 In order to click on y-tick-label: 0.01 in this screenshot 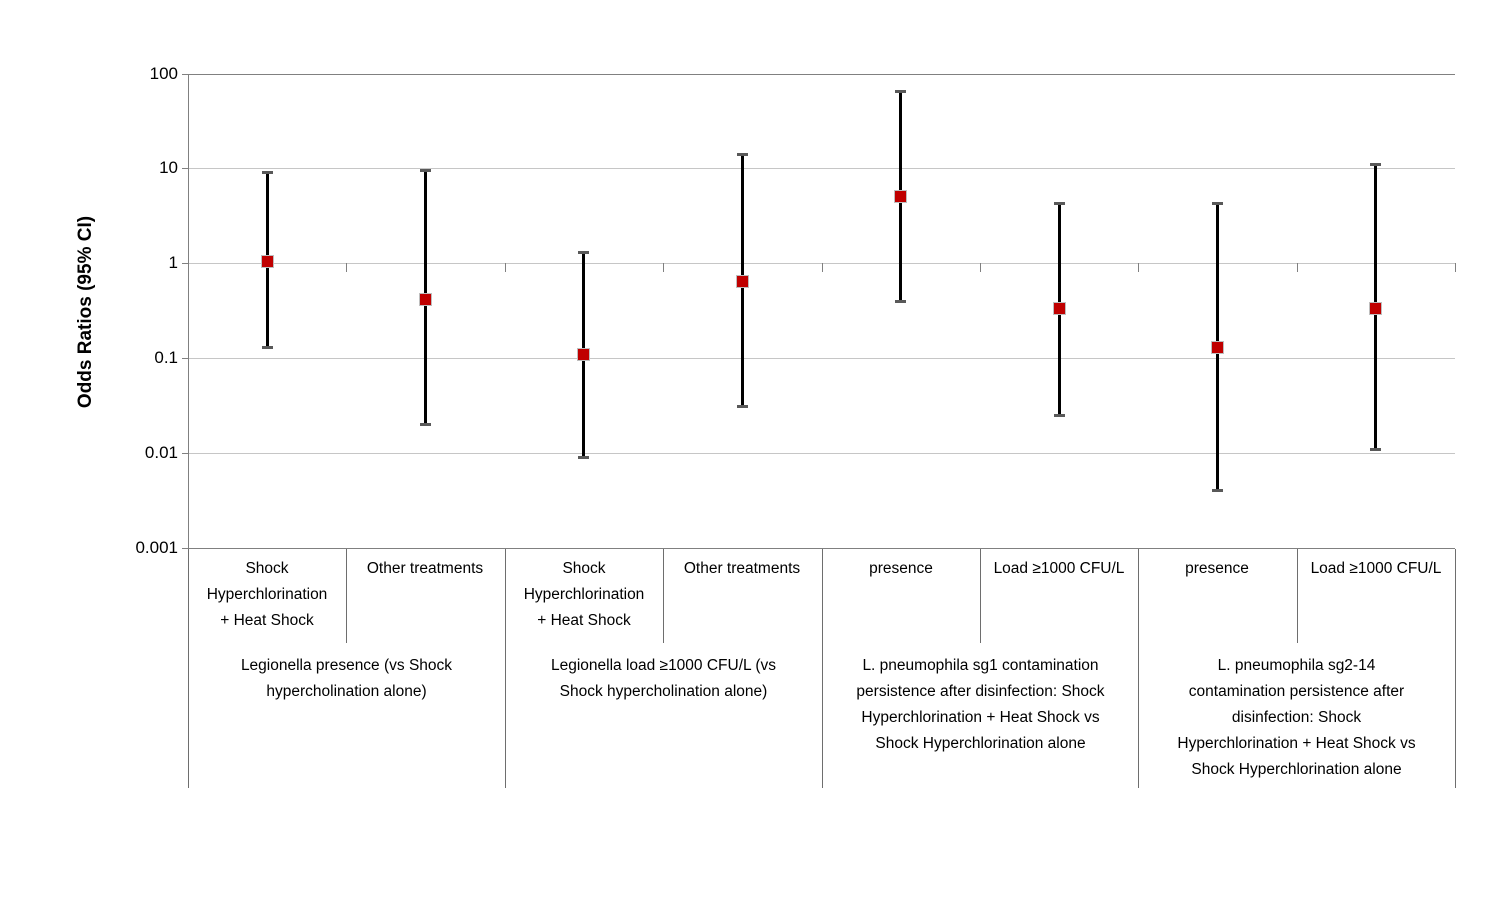, I will do `click(161, 452)`.